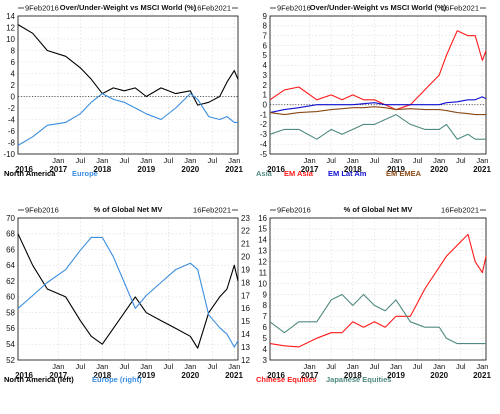  I want to click on y-tick-label: 1, so click(265, 95).